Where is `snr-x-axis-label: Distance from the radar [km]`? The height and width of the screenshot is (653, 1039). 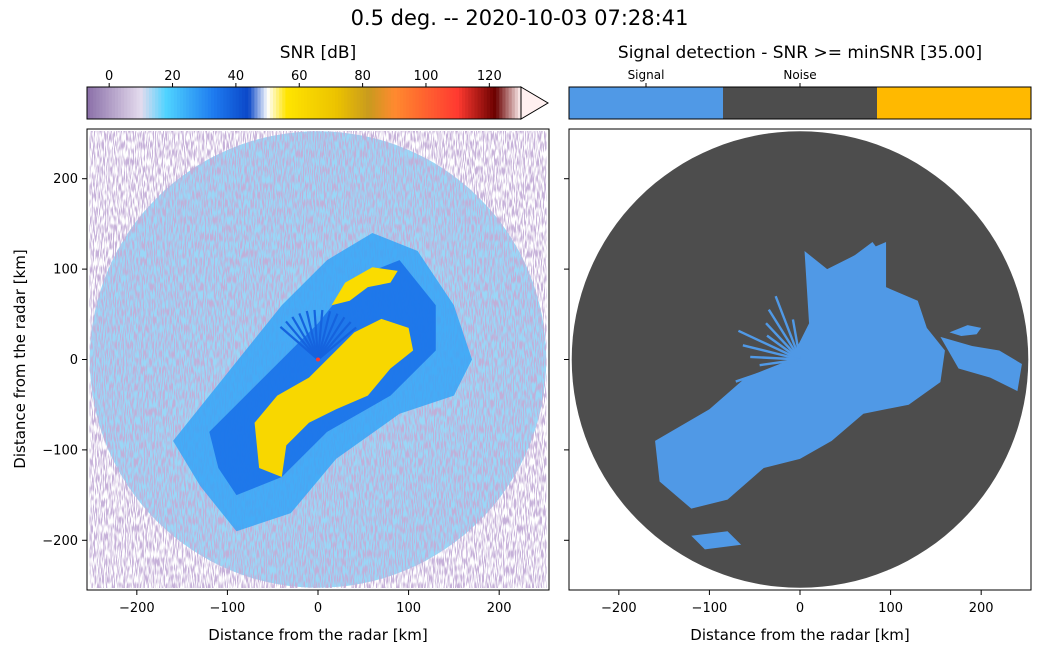
snr-x-axis-label: Distance from the radar [km] is located at coordinates (318, 635).